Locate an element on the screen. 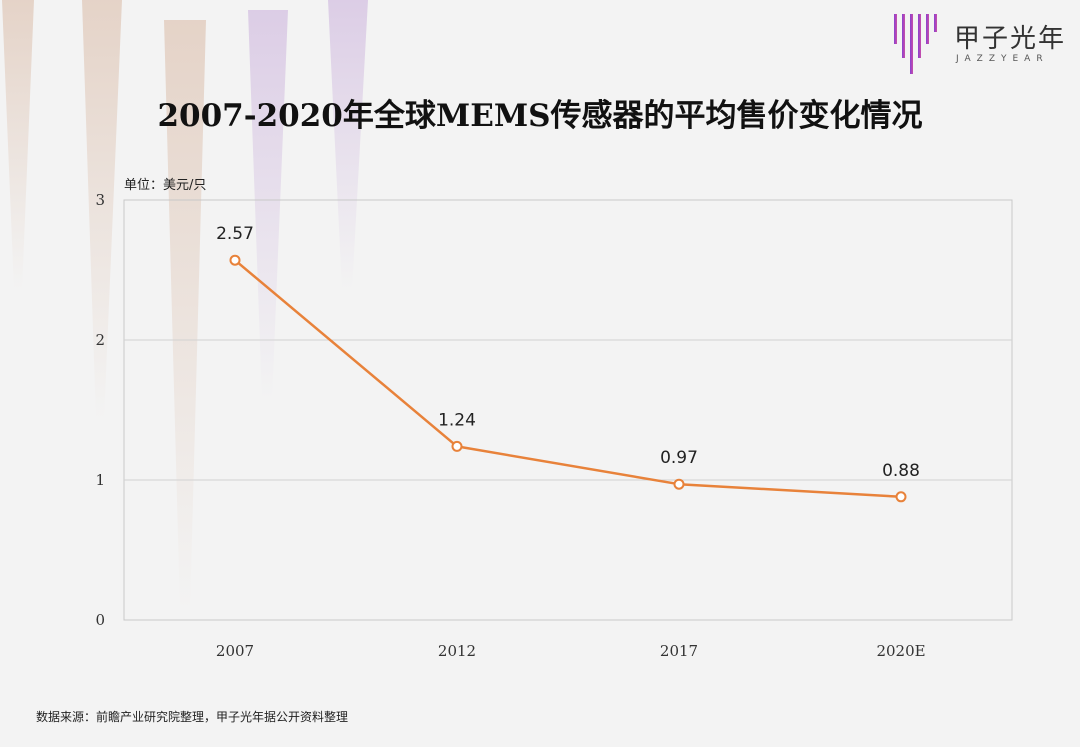  x-tick-label: 2007 is located at coordinates (235, 651).